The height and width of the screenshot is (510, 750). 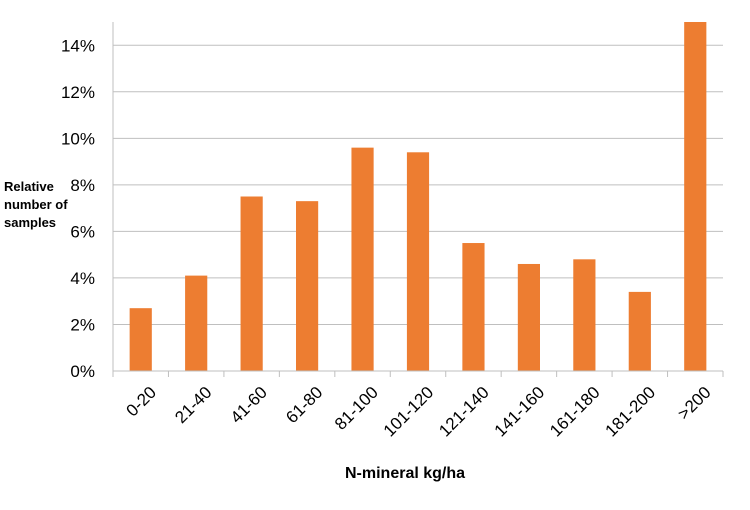 What do you see at coordinates (82, 371) in the screenshot?
I see `y-tick-label: 0%` at bounding box center [82, 371].